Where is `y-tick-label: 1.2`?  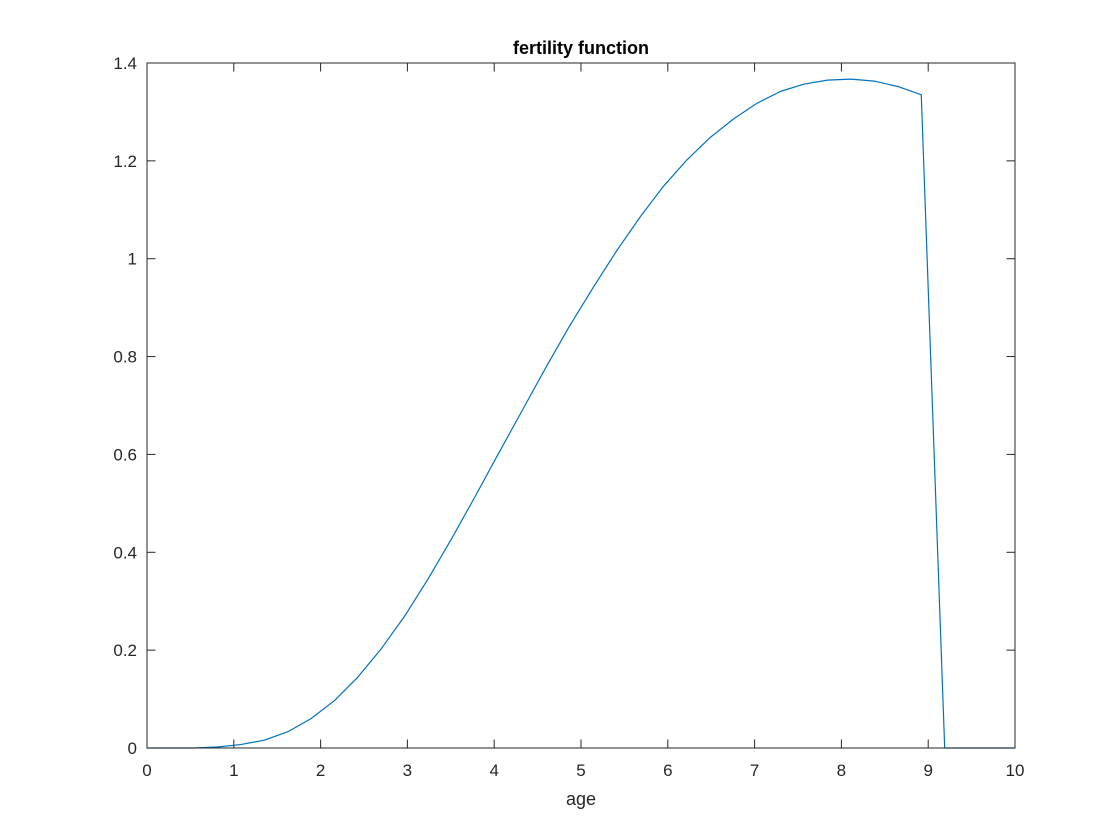 y-tick-label: 1.2 is located at coordinates (125, 161).